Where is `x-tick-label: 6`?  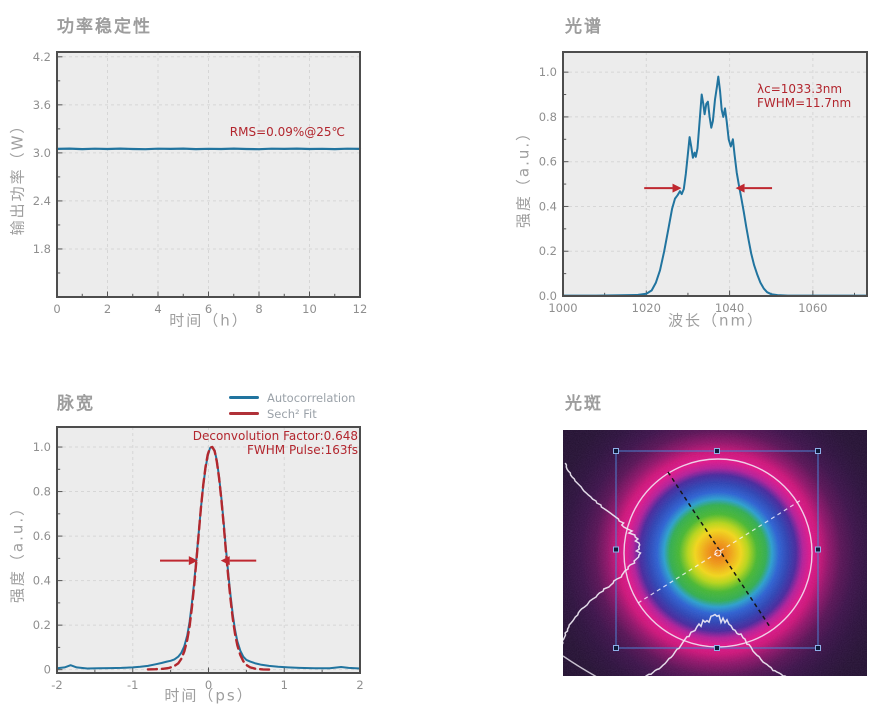 x-tick-label: 6 is located at coordinates (208, 309).